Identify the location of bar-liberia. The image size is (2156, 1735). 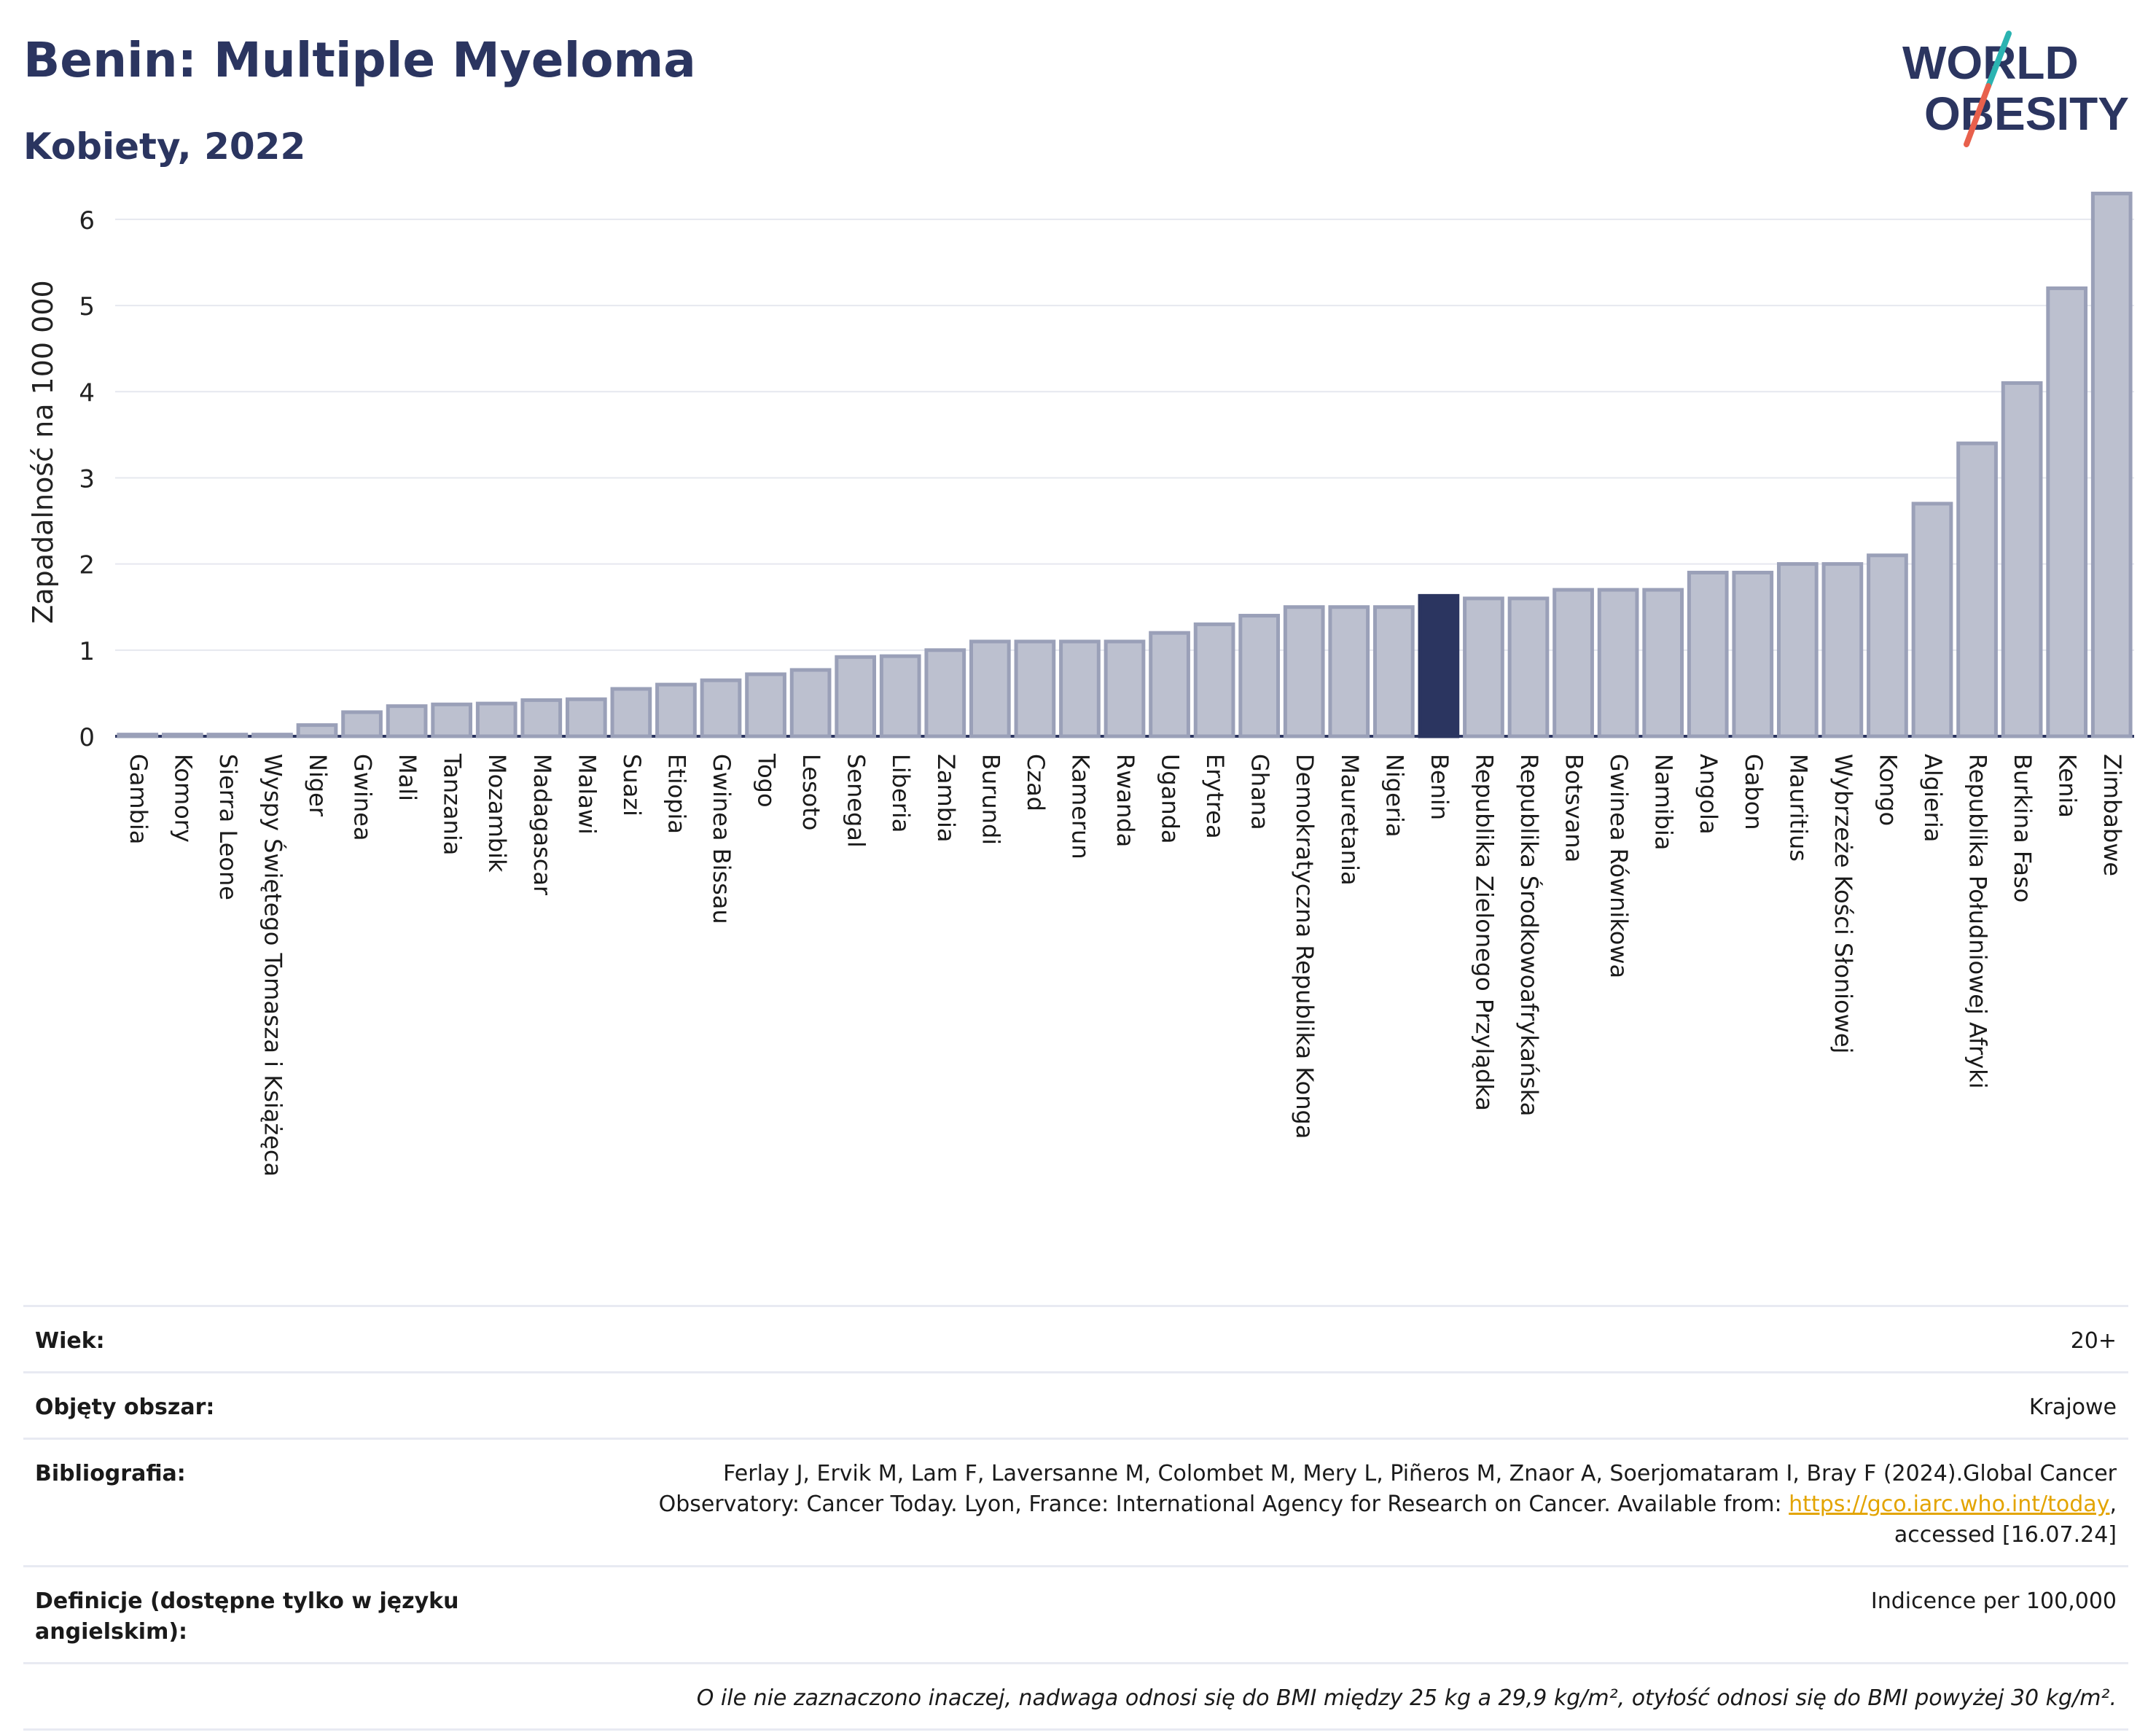
(900, 696).